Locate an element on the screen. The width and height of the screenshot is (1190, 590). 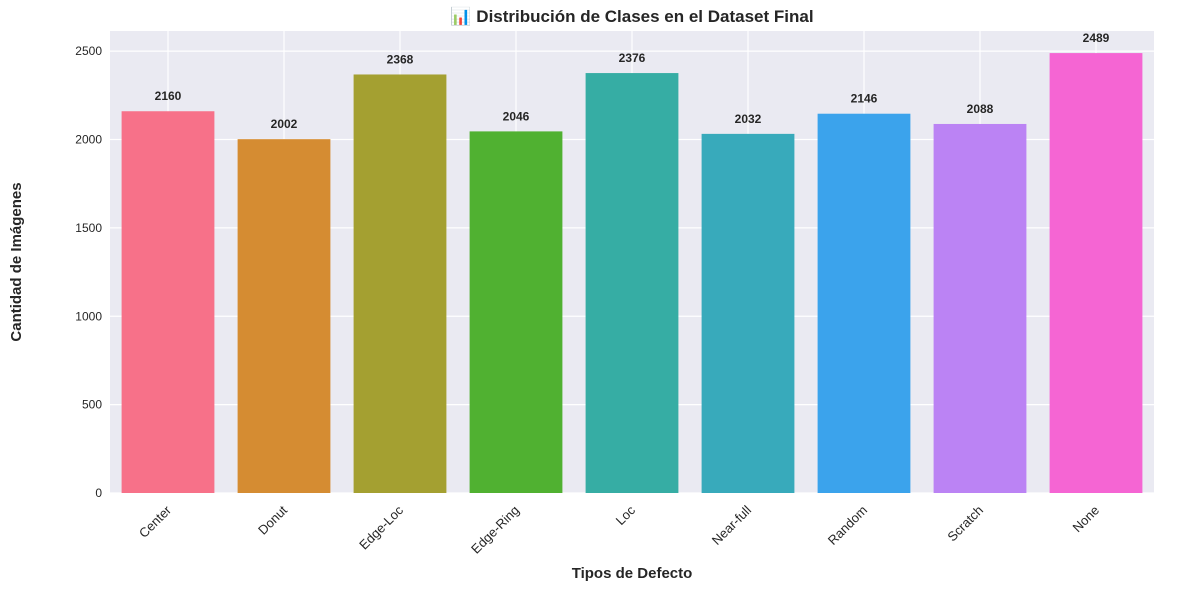
bar-scratch is located at coordinates (980, 308).